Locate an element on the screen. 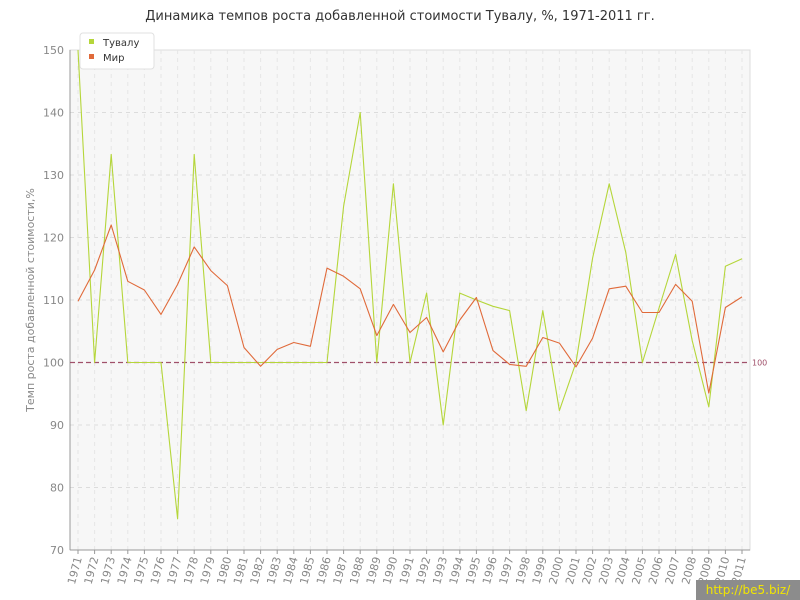  y-tick-label: 90 is located at coordinates (57, 425).